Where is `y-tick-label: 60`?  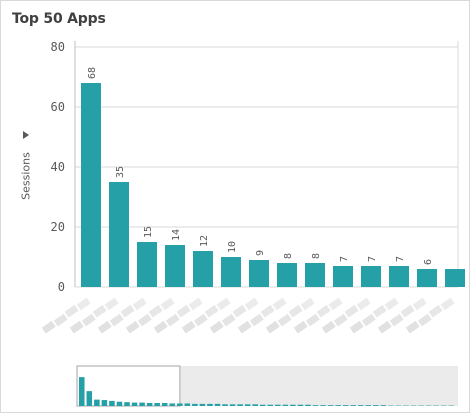
y-tick-label: 60 is located at coordinates (58, 107).